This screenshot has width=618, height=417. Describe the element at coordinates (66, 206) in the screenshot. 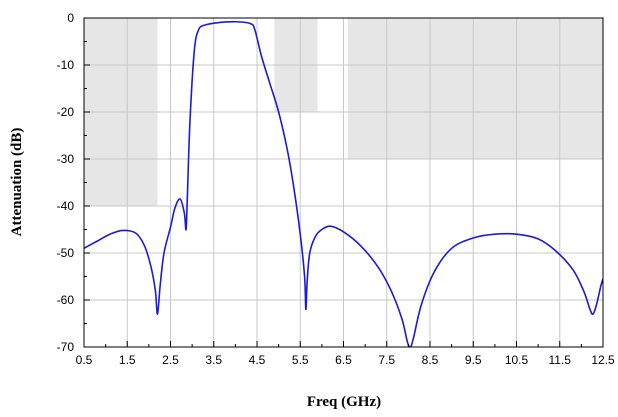

I see `y-tick-label: -40` at that location.